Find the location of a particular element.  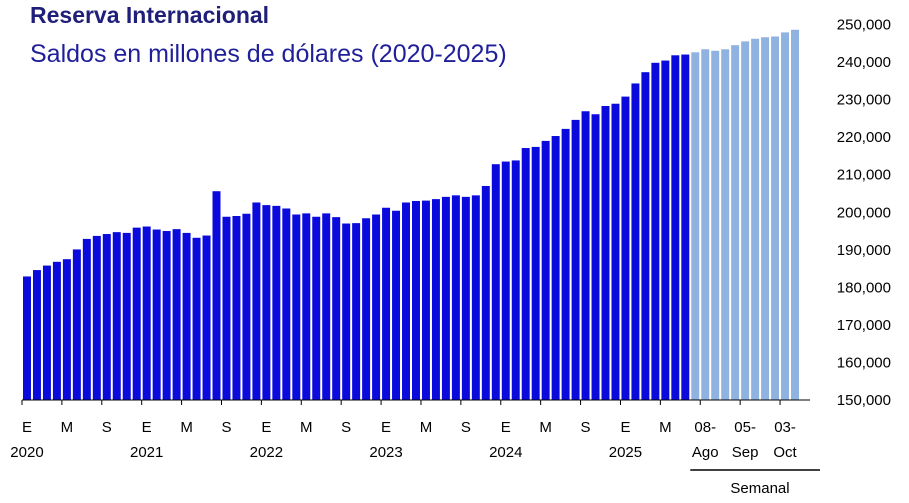

y-tick-label: 230,000 is located at coordinates (864, 100).